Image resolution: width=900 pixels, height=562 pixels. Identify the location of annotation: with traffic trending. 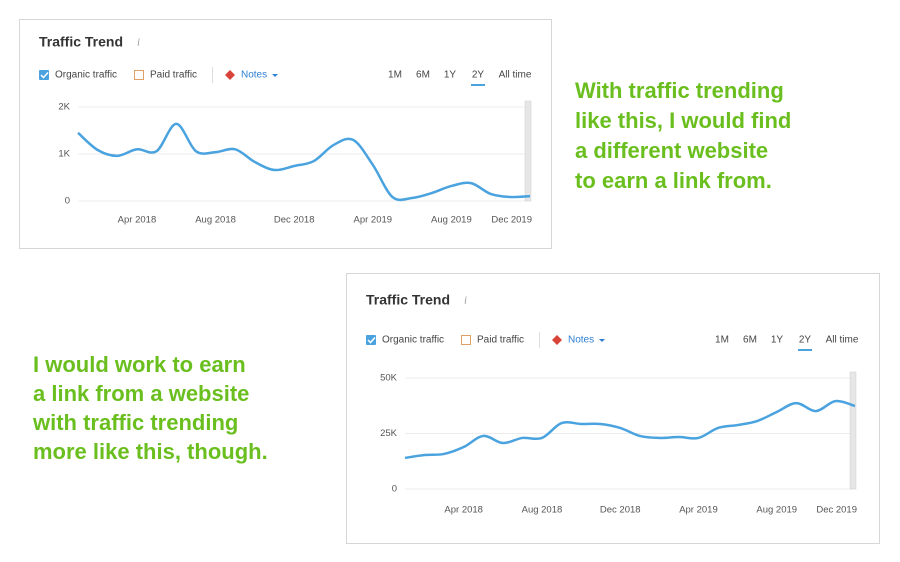
(135, 422).